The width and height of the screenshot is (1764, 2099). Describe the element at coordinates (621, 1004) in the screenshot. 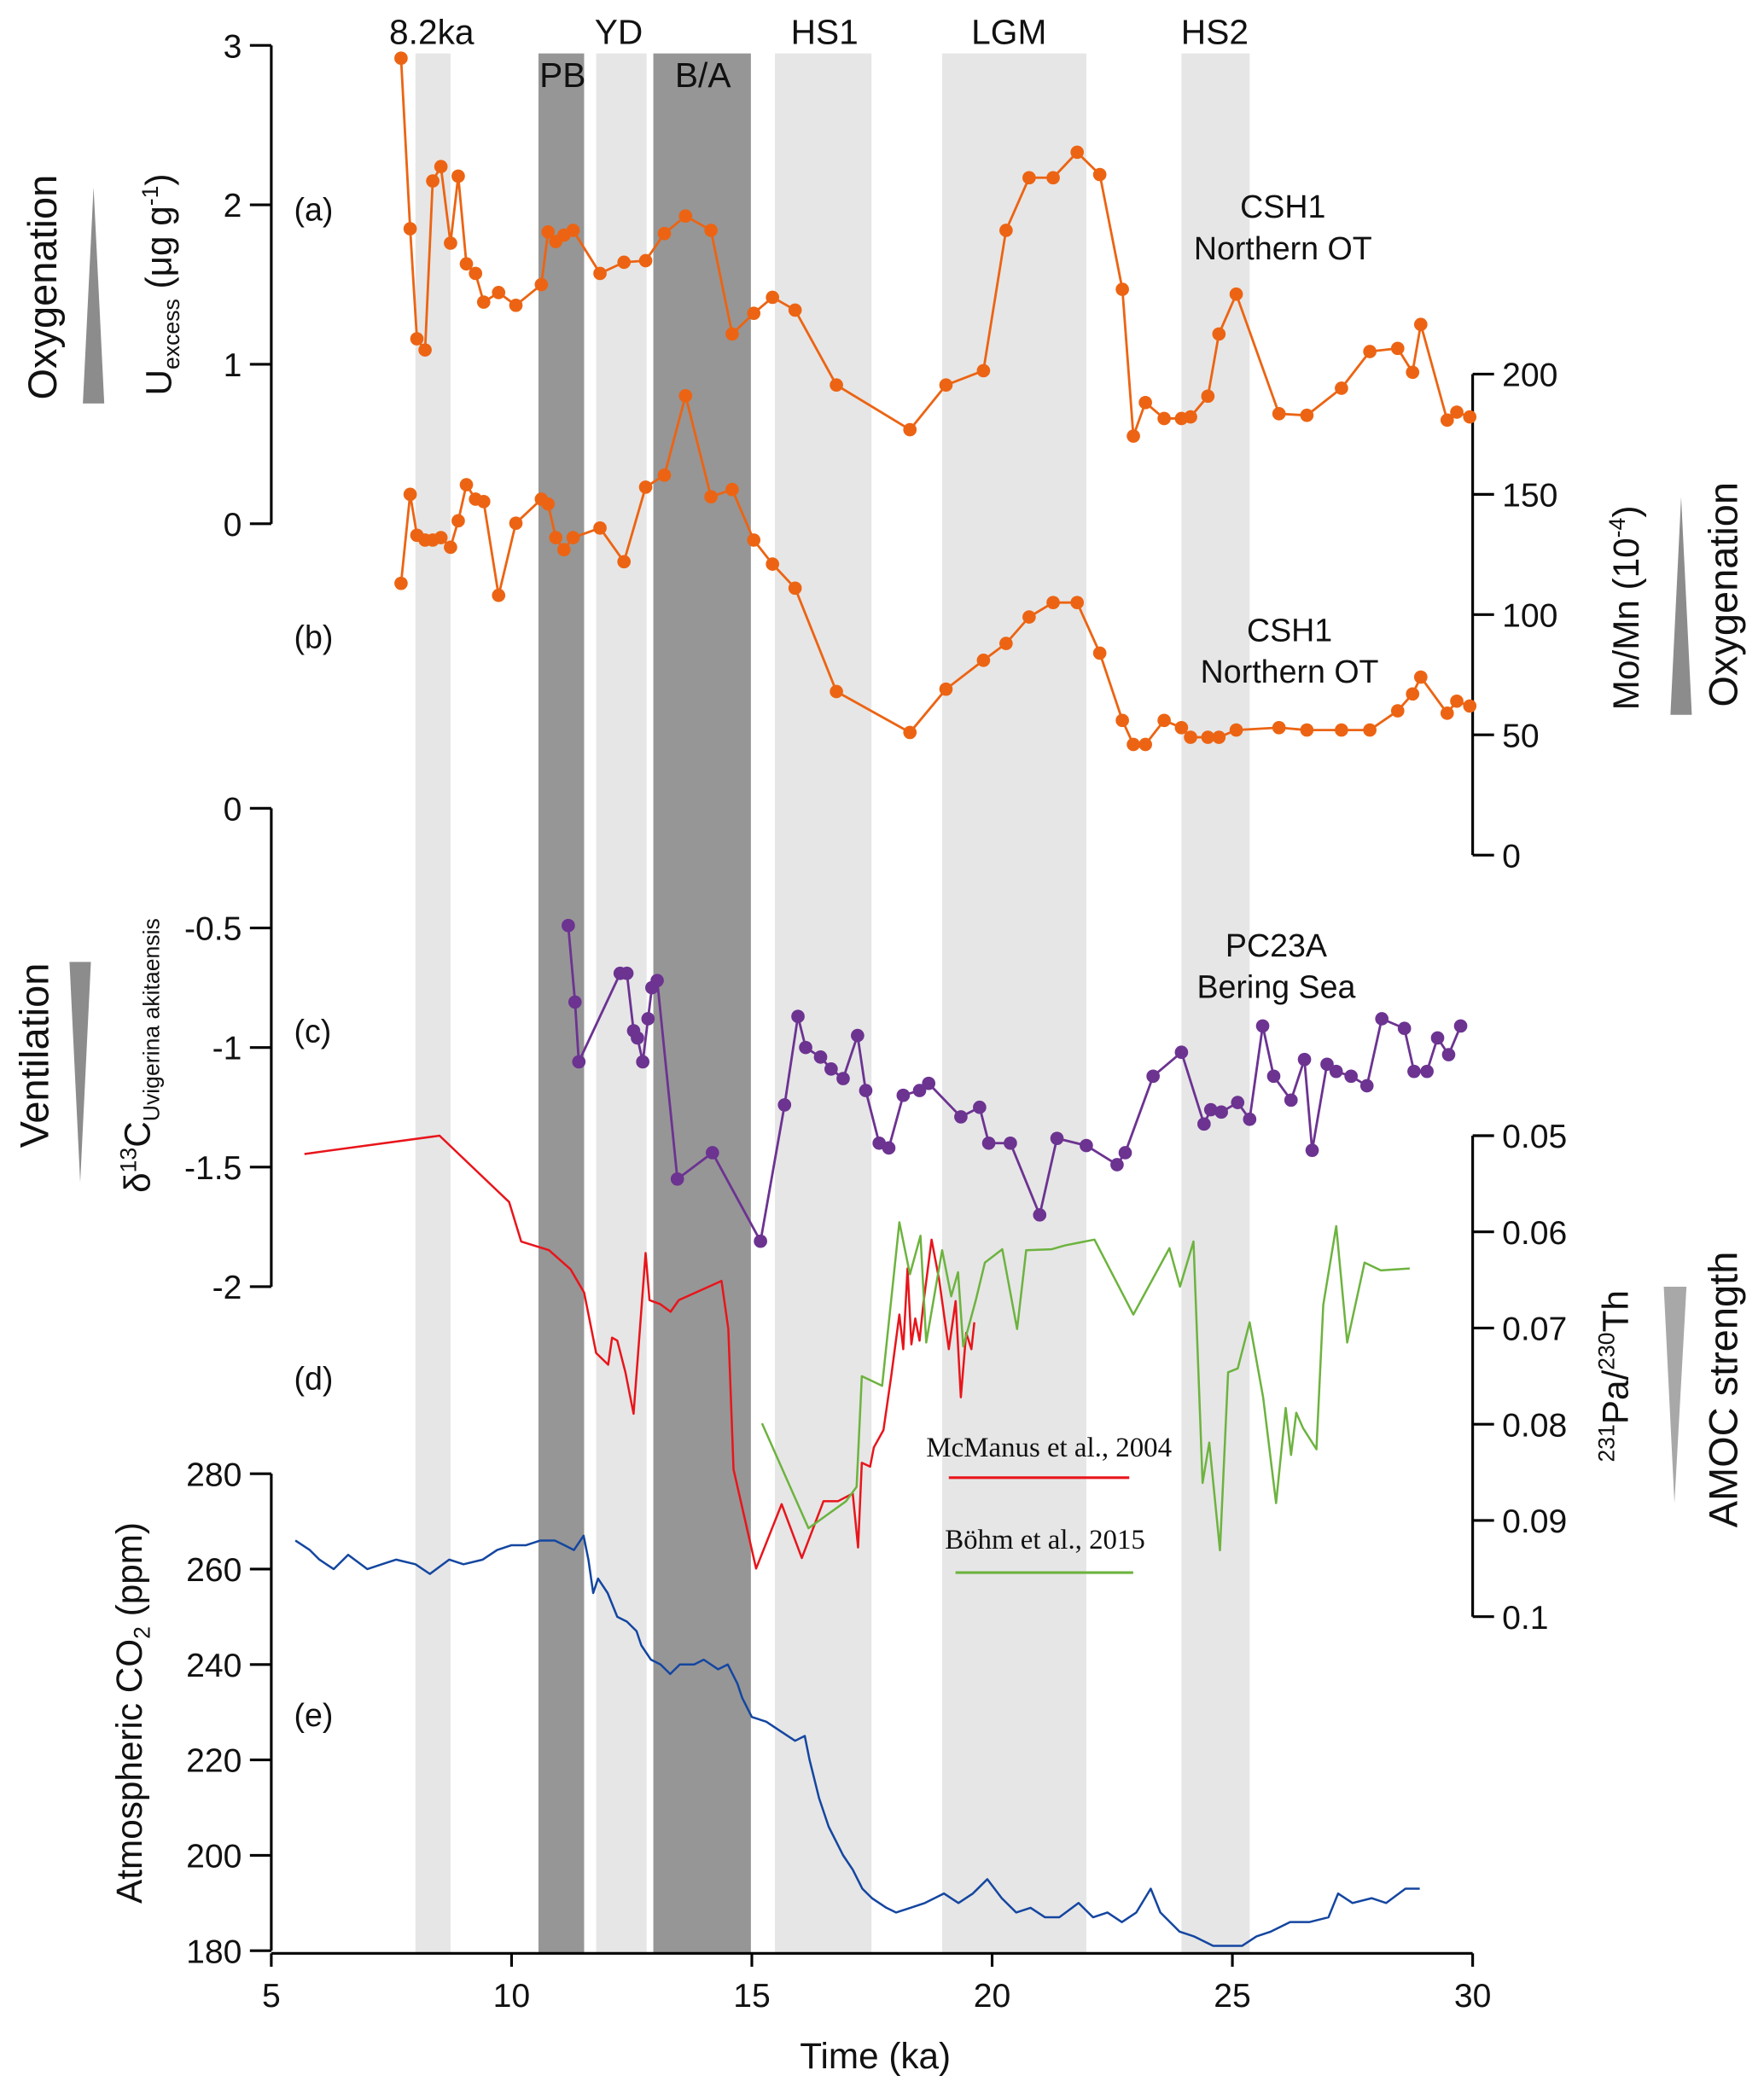

I see `band-yd` at that location.